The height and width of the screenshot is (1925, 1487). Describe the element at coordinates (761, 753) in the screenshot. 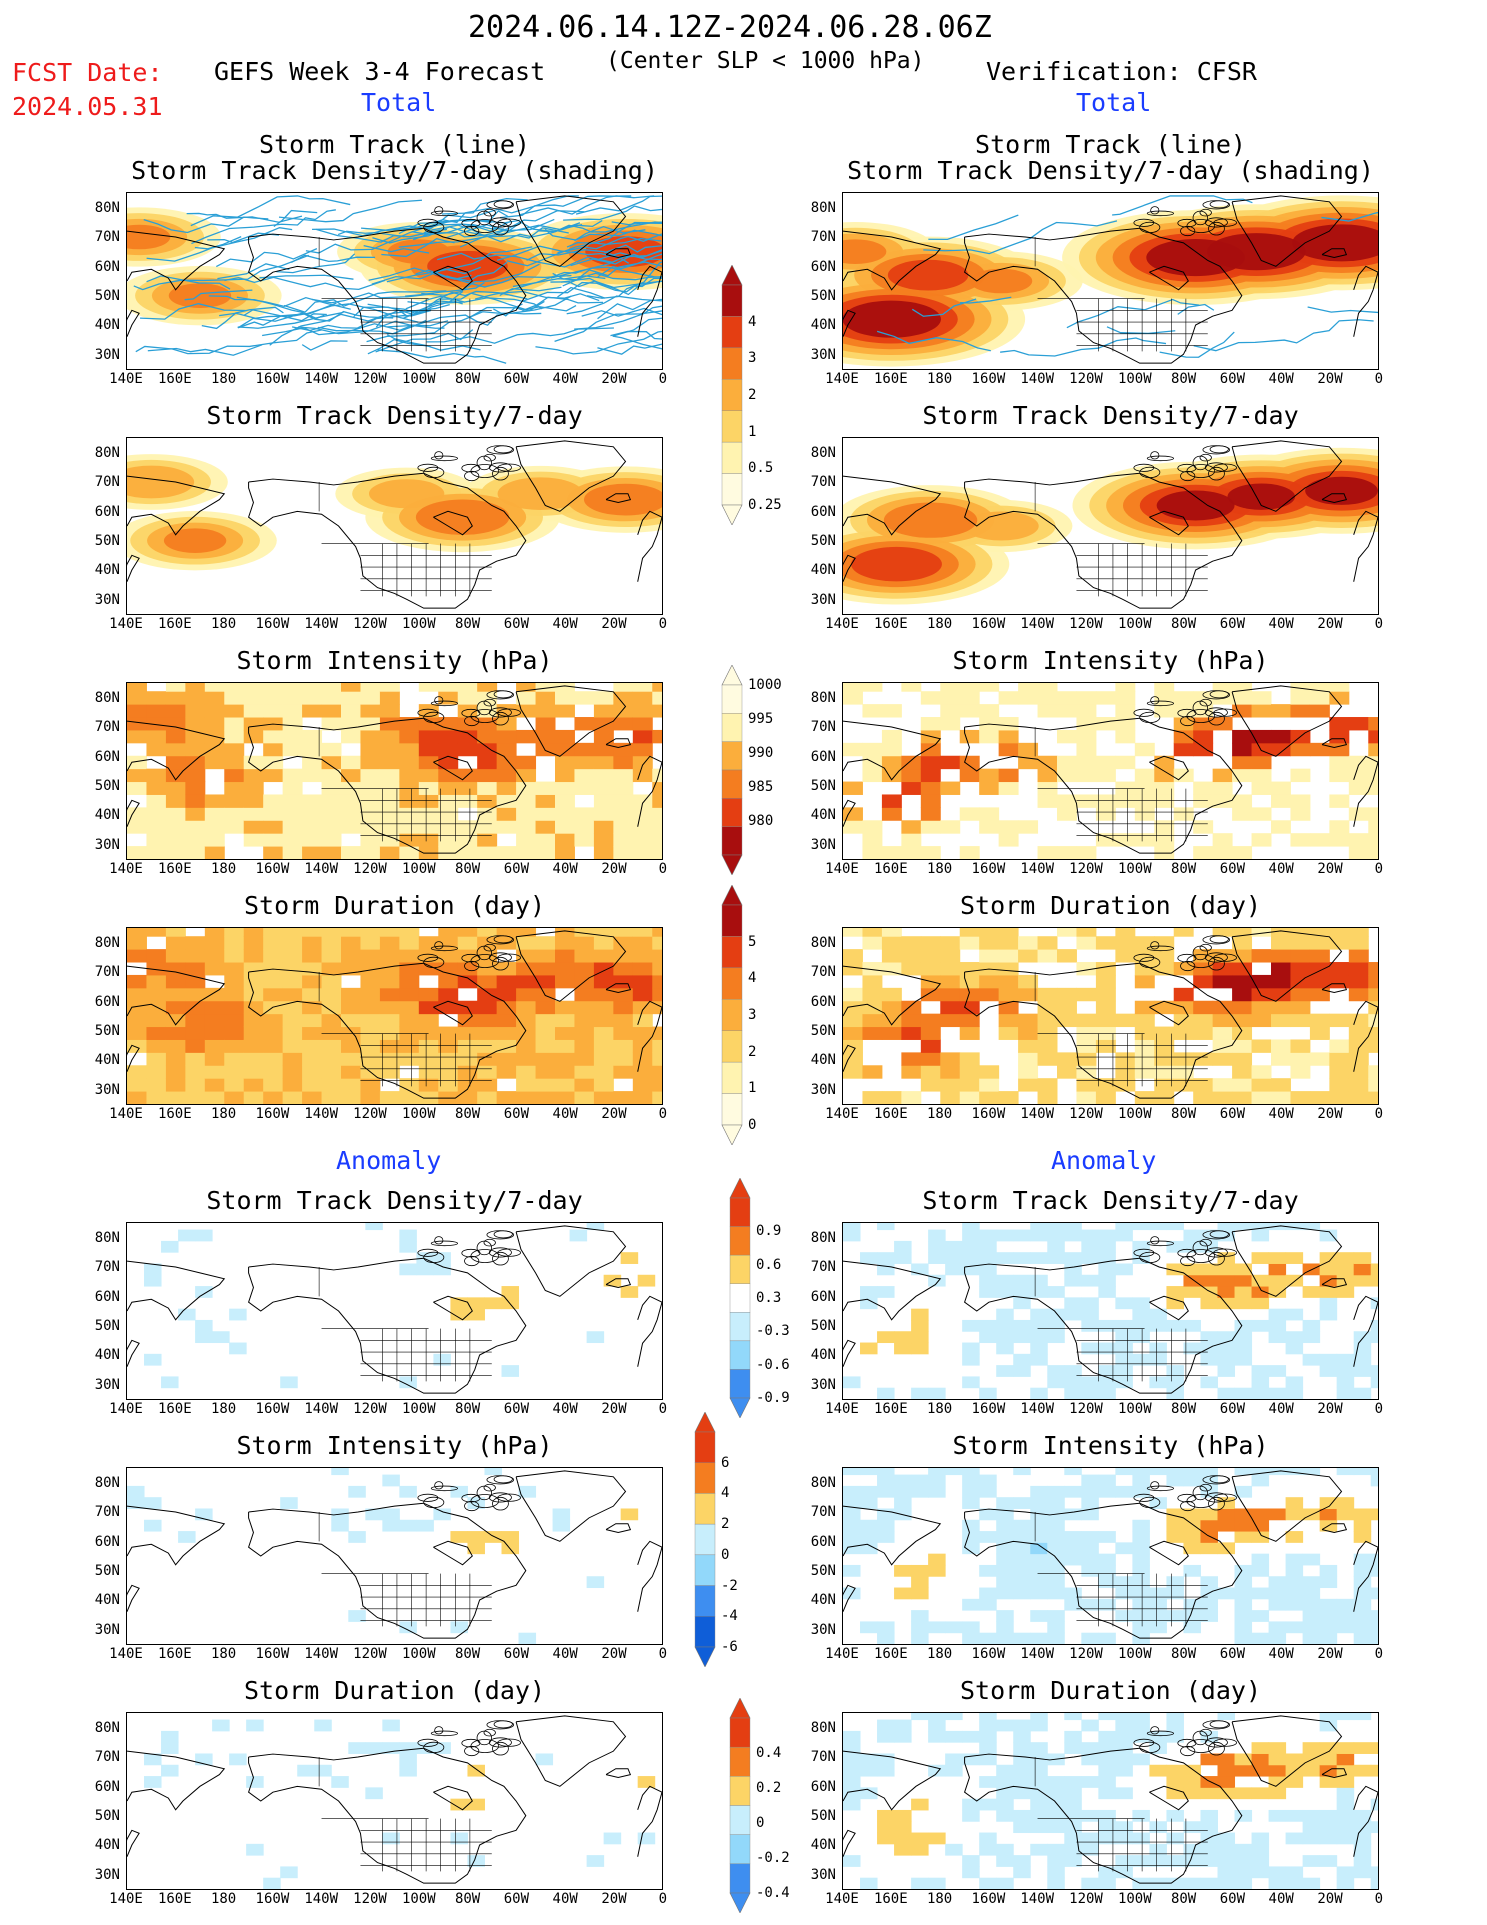

I see `colorbar-label: 990` at that location.